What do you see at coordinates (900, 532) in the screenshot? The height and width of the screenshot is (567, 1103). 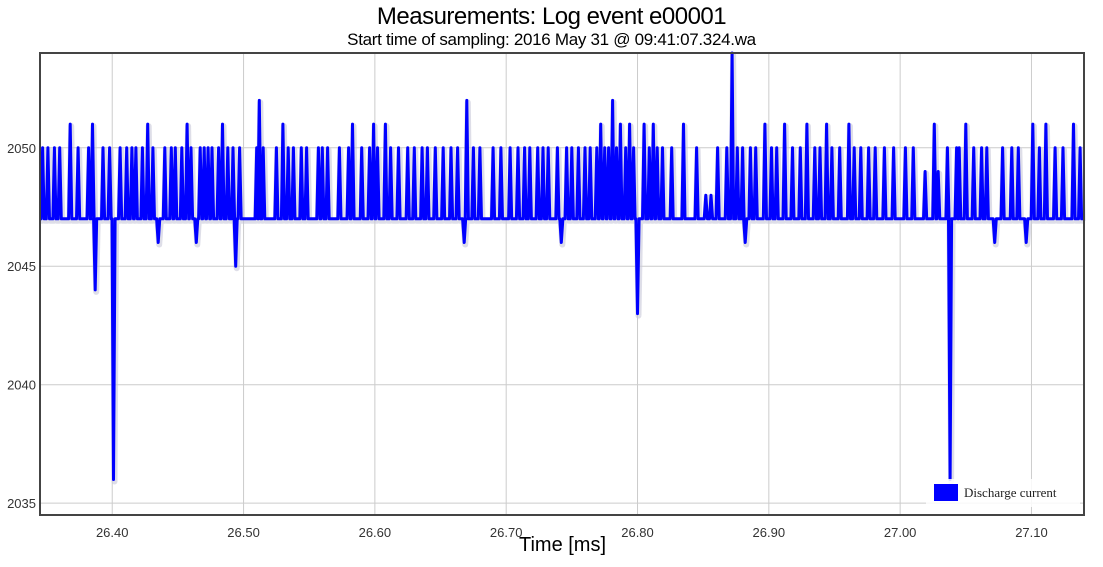 I see `x-tick-label: 27.00` at bounding box center [900, 532].